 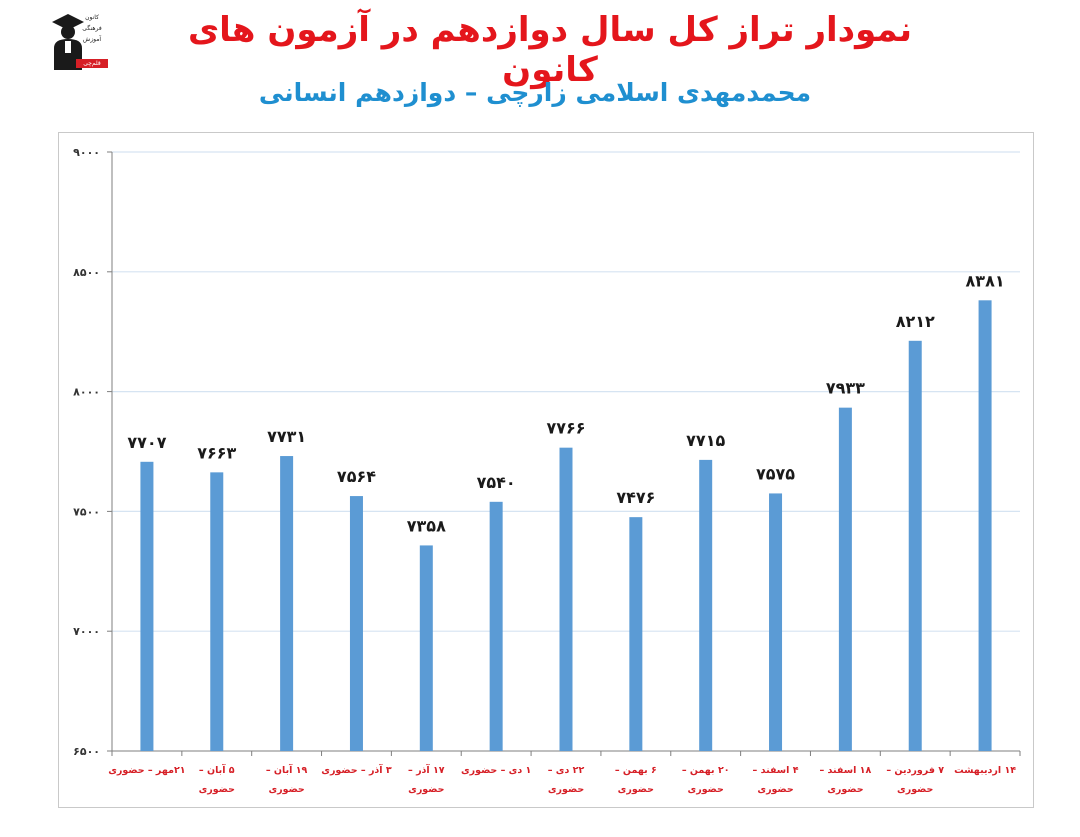 I want to click on value-label: ۷۵۶۴, so click(x=356, y=476).